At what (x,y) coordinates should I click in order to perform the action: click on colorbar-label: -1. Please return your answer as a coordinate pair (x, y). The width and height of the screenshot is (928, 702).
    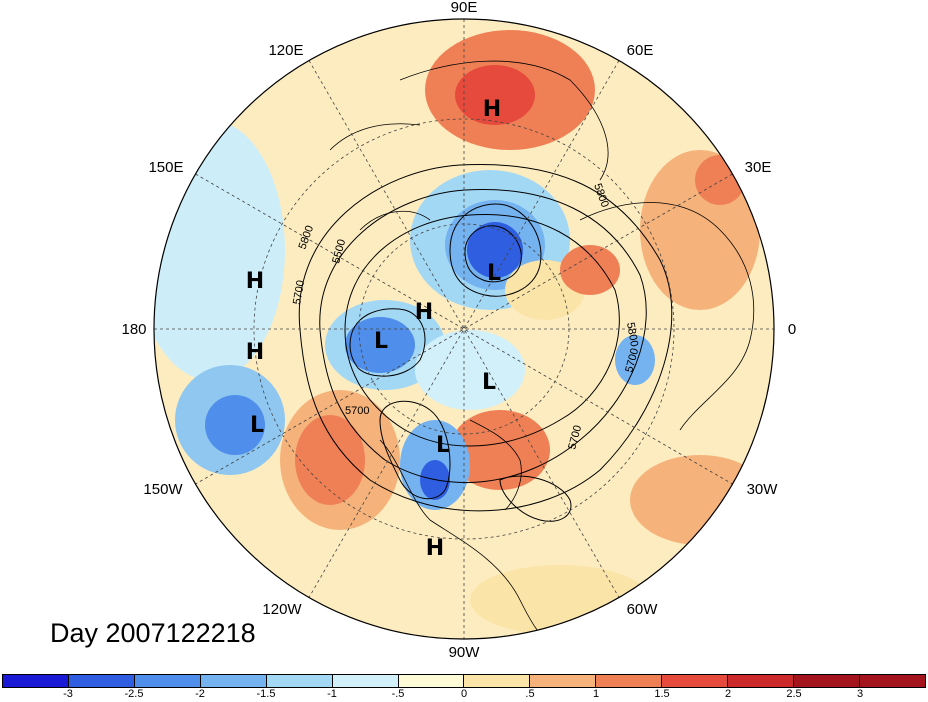
    Looking at the image, I should click on (332, 694).